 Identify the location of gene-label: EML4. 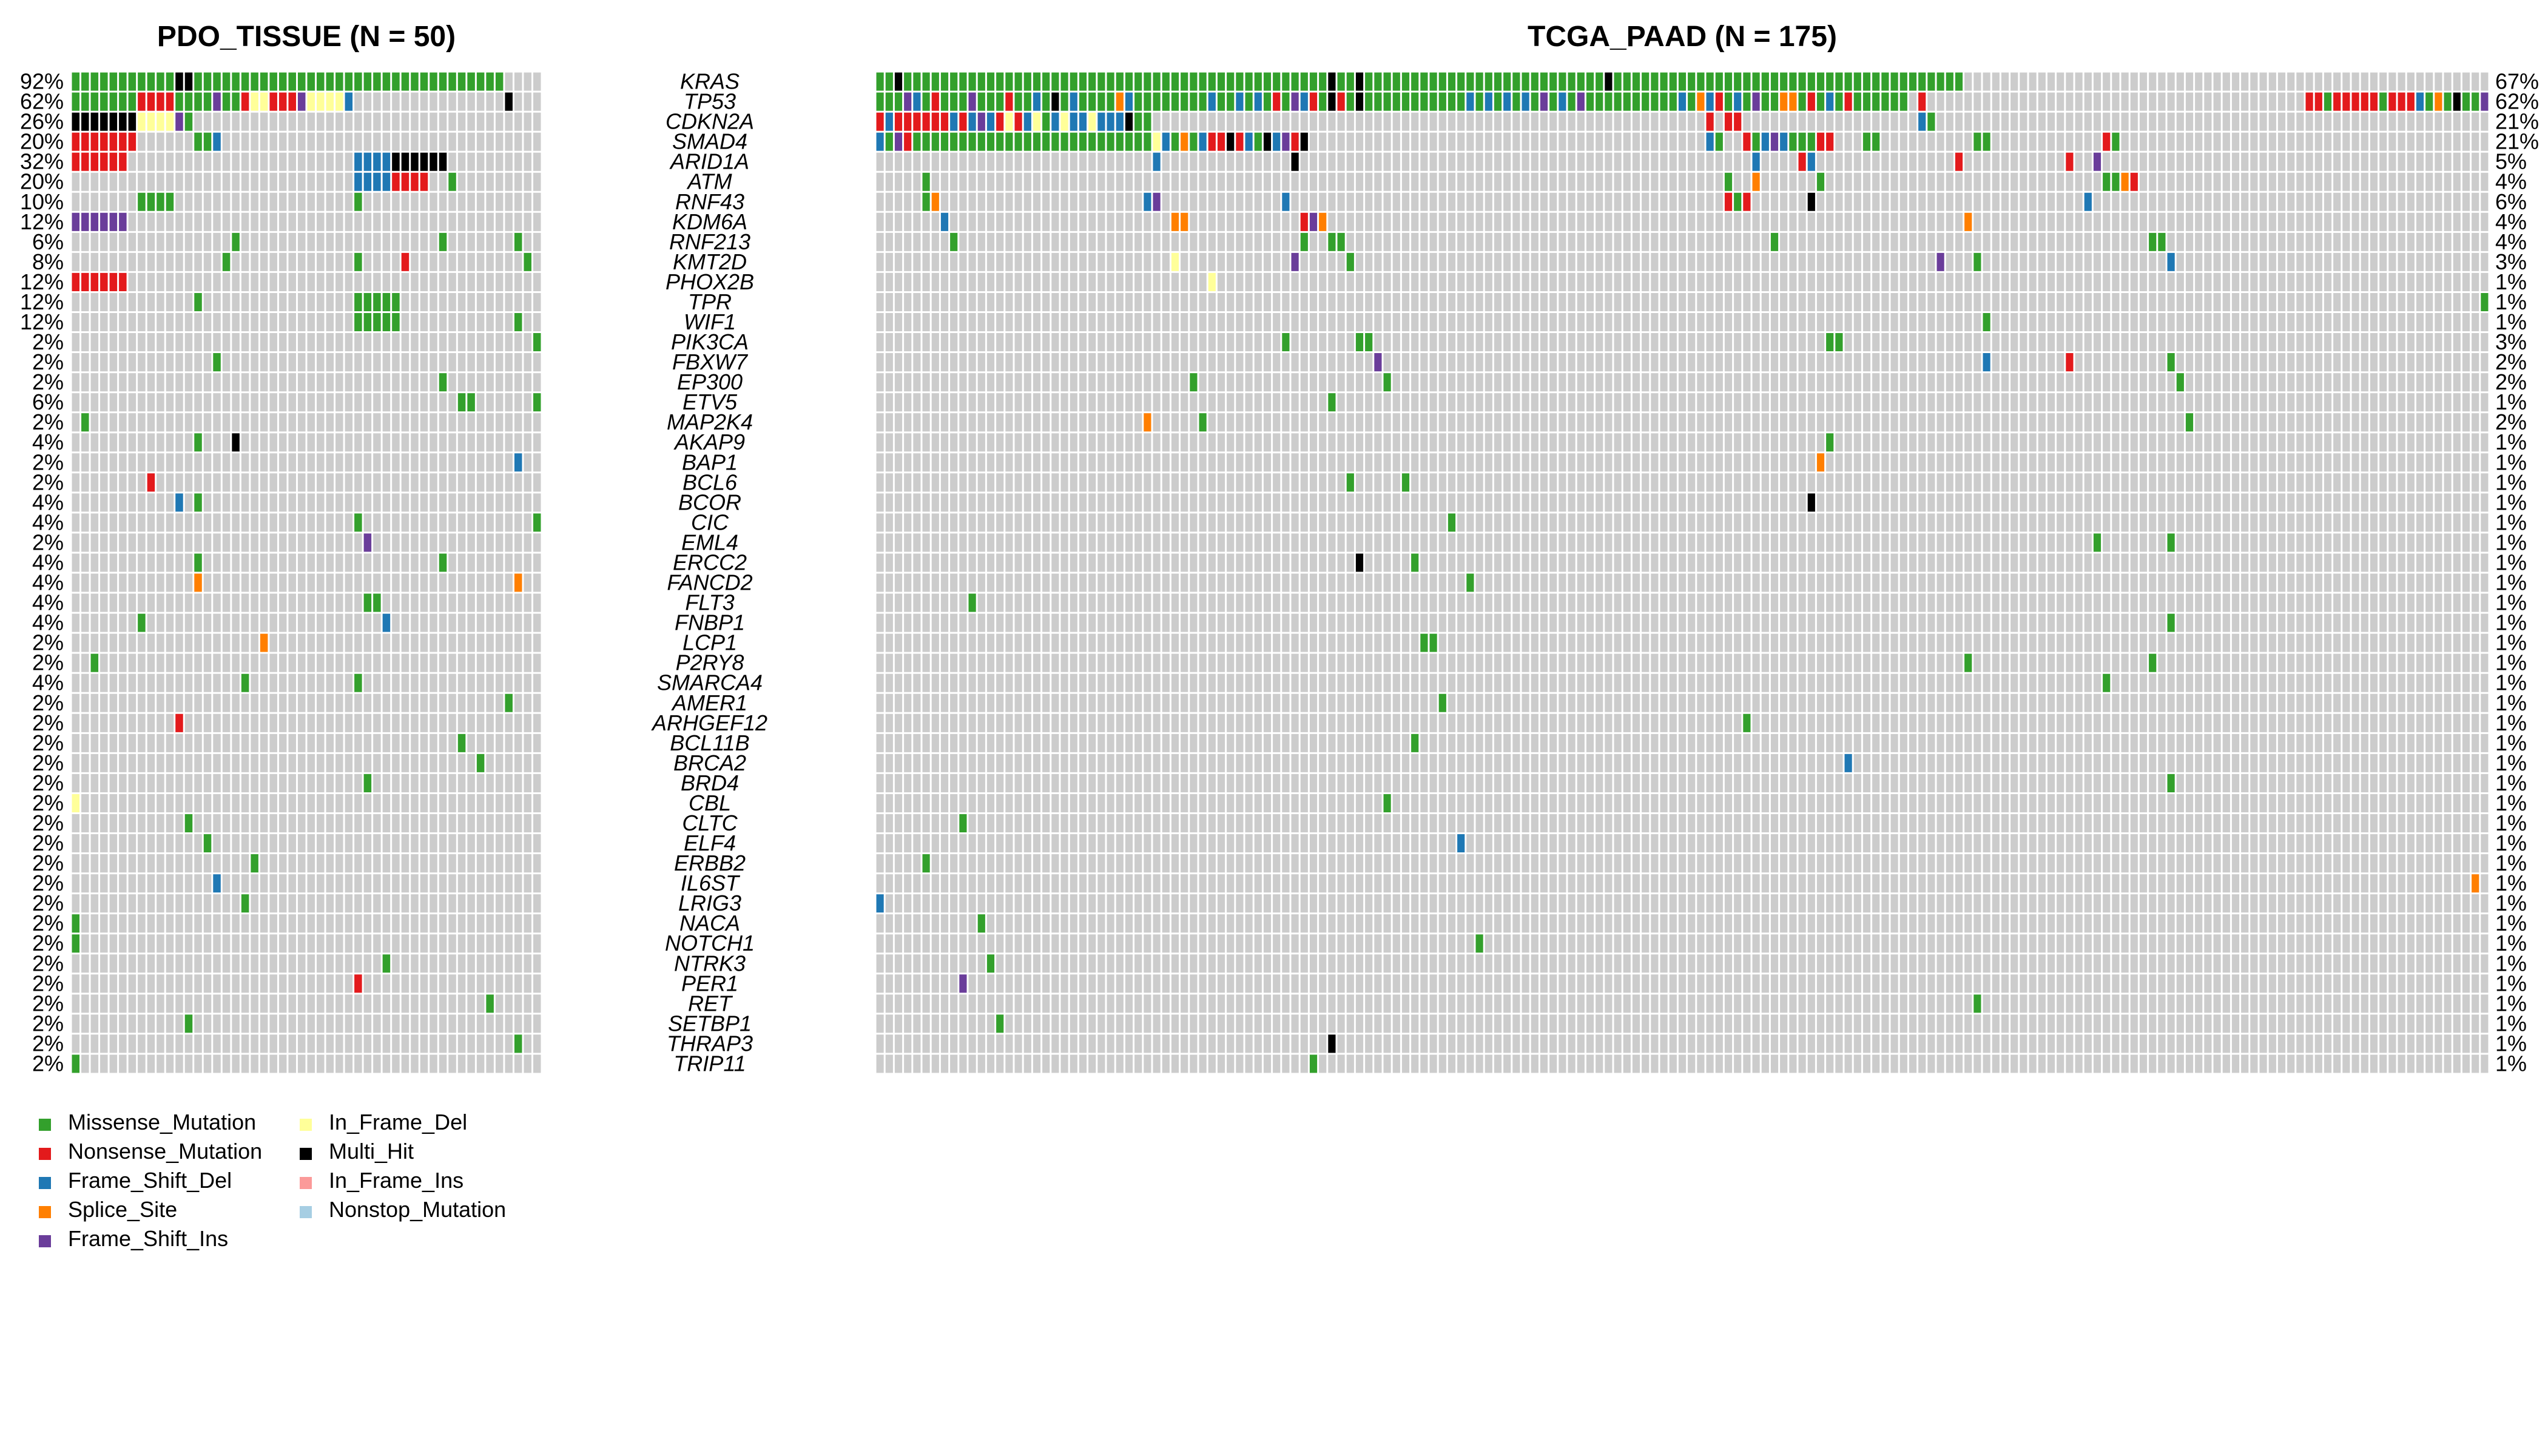
(709, 542).